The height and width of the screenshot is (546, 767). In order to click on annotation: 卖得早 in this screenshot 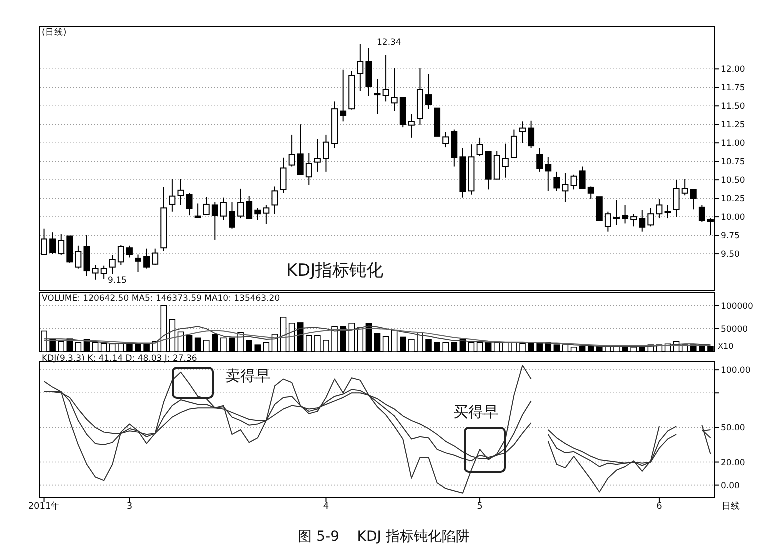, I will do `click(248, 376)`.